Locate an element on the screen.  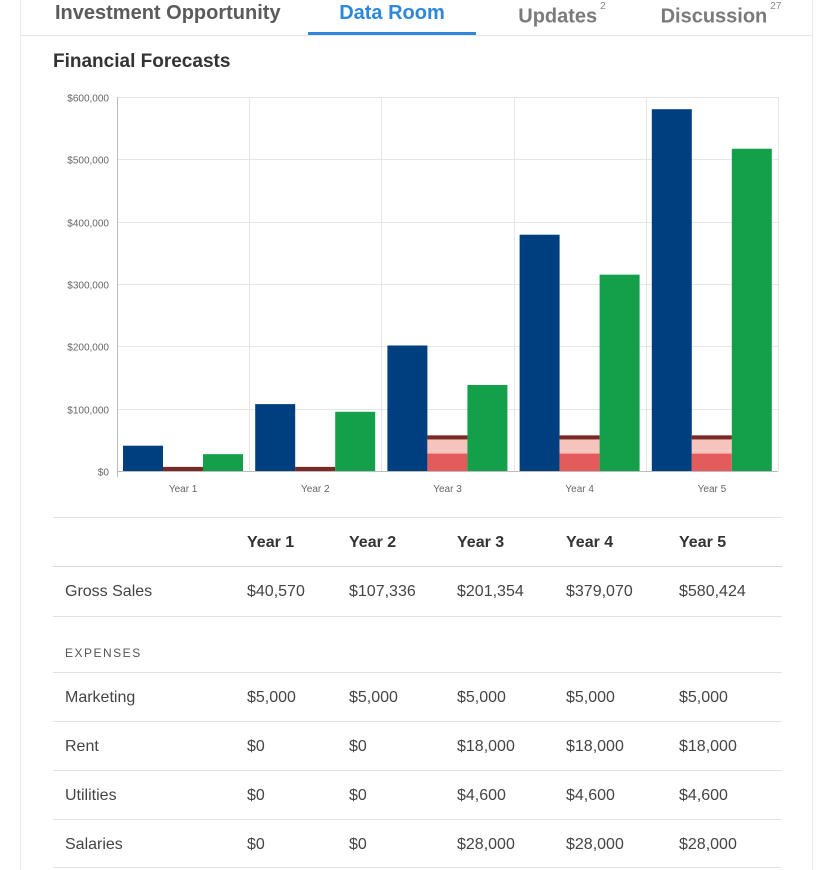
table-cell: $201,354 is located at coordinates (490, 591).